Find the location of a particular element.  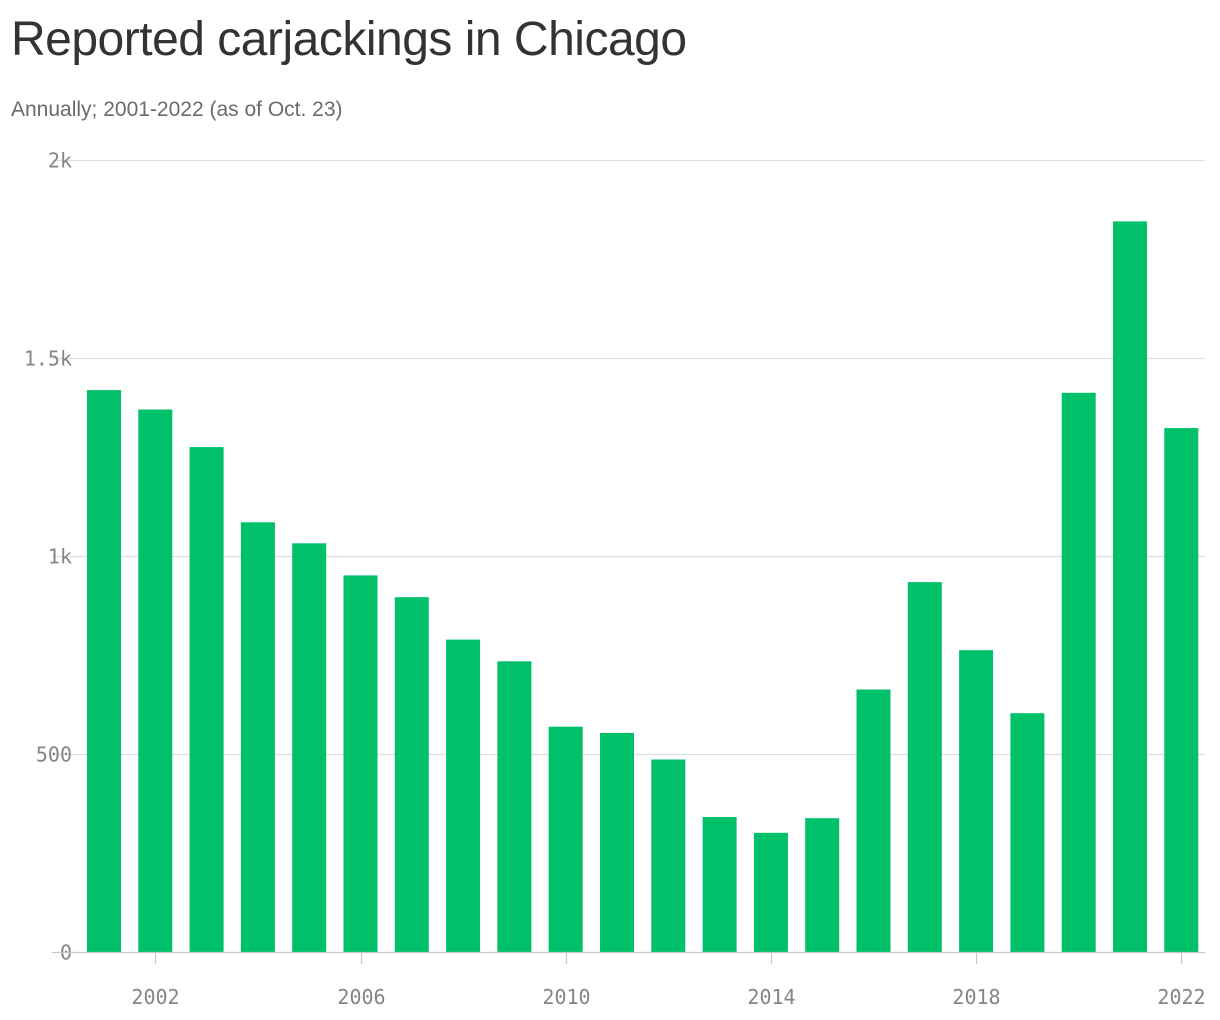

bar-2014 is located at coordinates (770, 892).